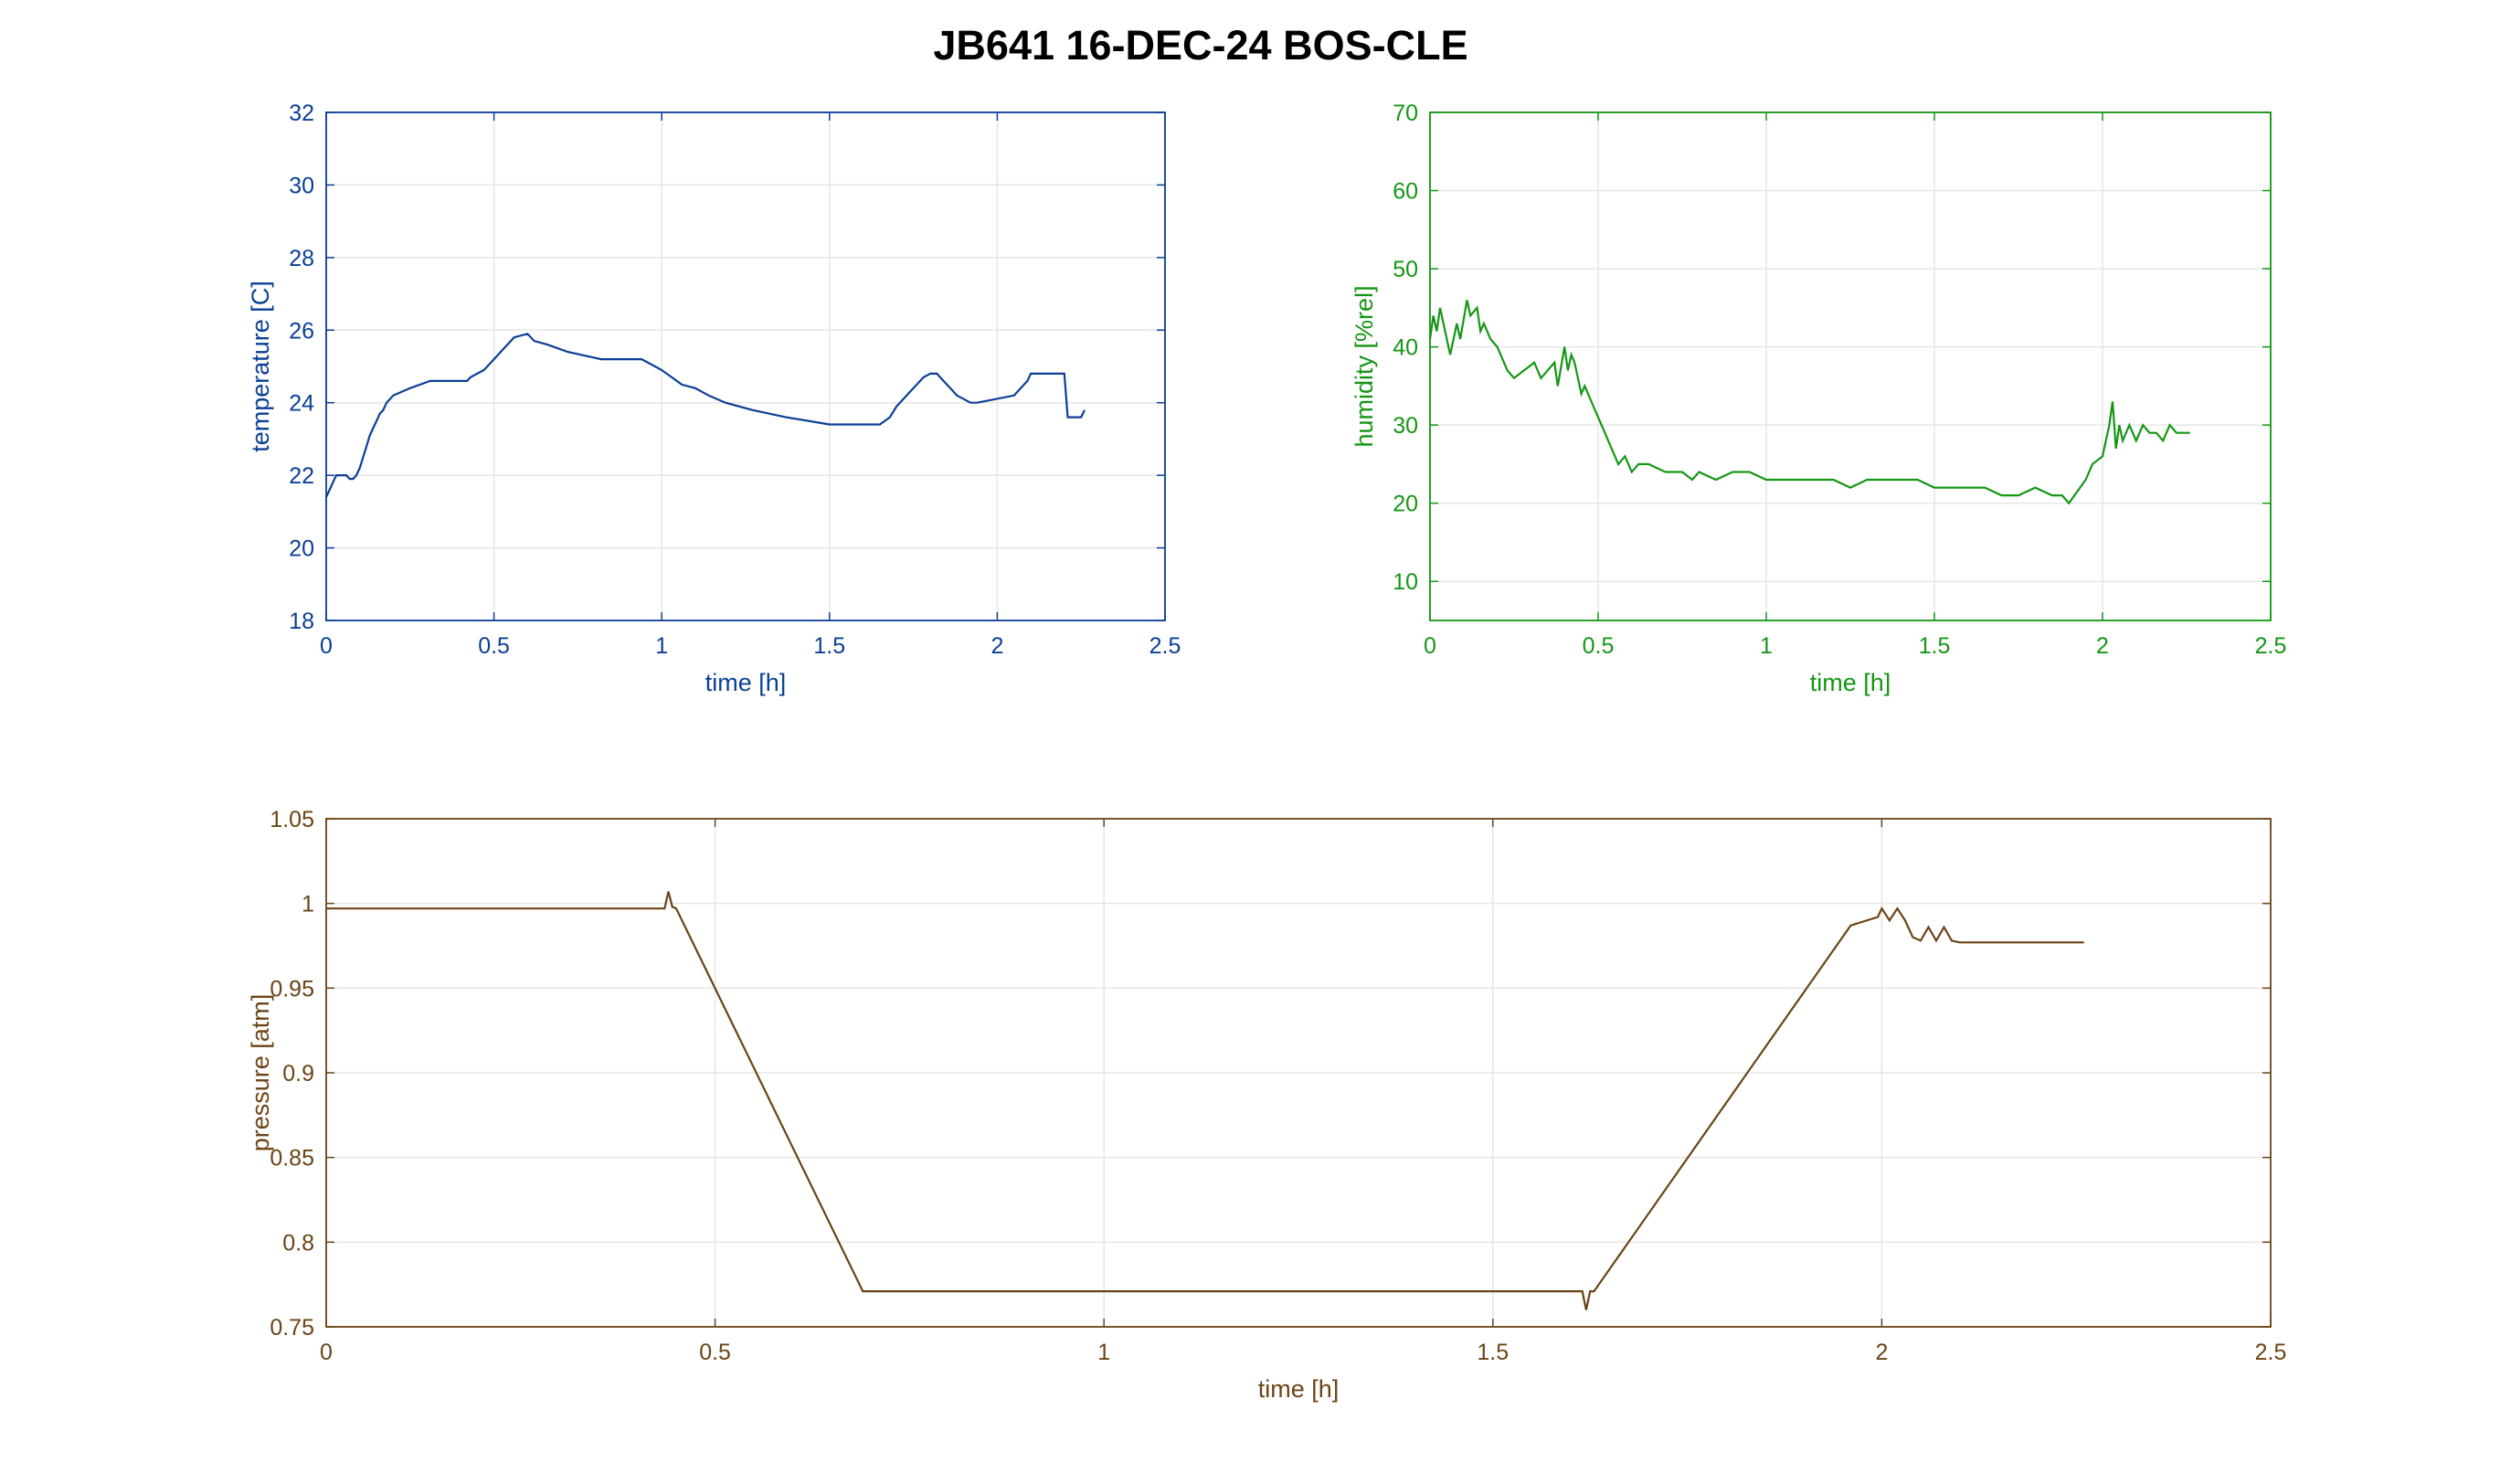 Image resolution: width=2500 pixels, height=1484 pixels. Describe the element at coordinates (1809, 402) in the screenshot. I see `humidity-series-line` at that location.